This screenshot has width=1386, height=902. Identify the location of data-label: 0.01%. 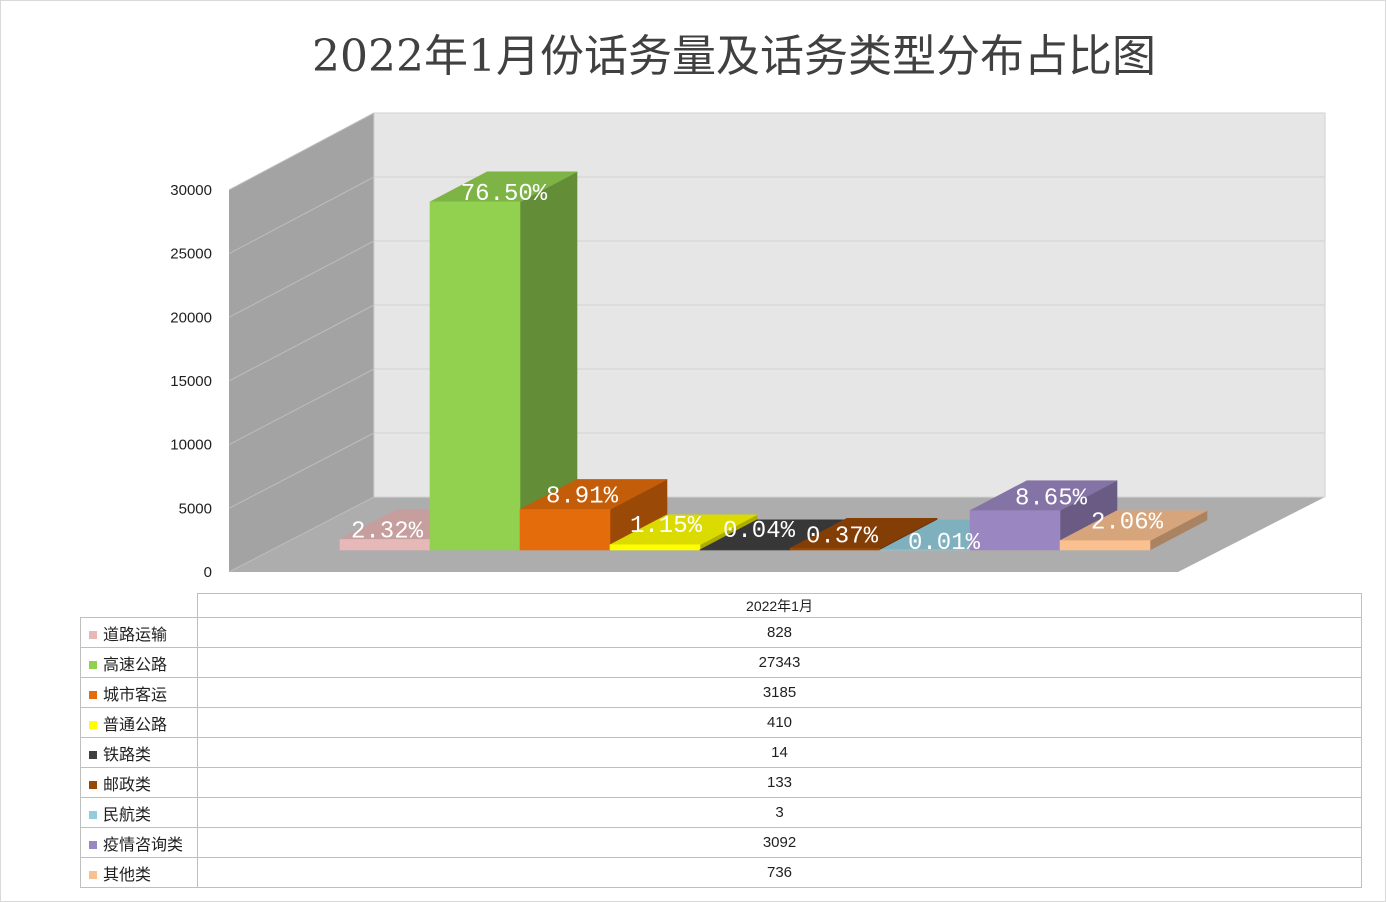
(944, 543).